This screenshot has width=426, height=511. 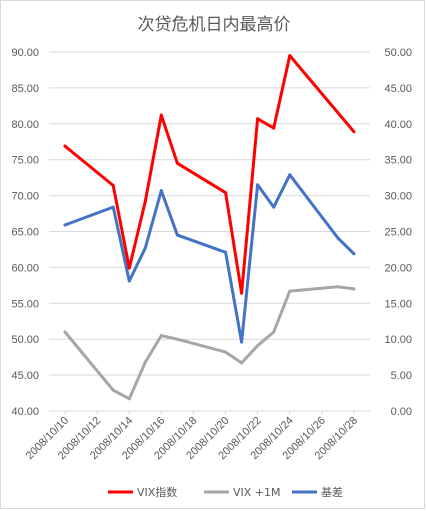 What do you see at coordinates (398, 268) in the screenshot?
I see `y-right-tick-label: 20.00` at bounding box center [398, 268].